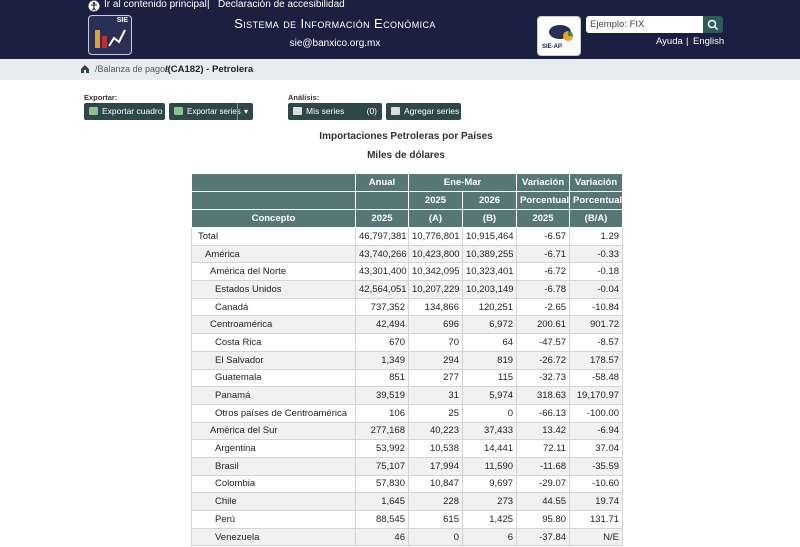  Describe the element at coordinates (596, 325) in the screenshot. I see `value-cell: 901.72` at that location.